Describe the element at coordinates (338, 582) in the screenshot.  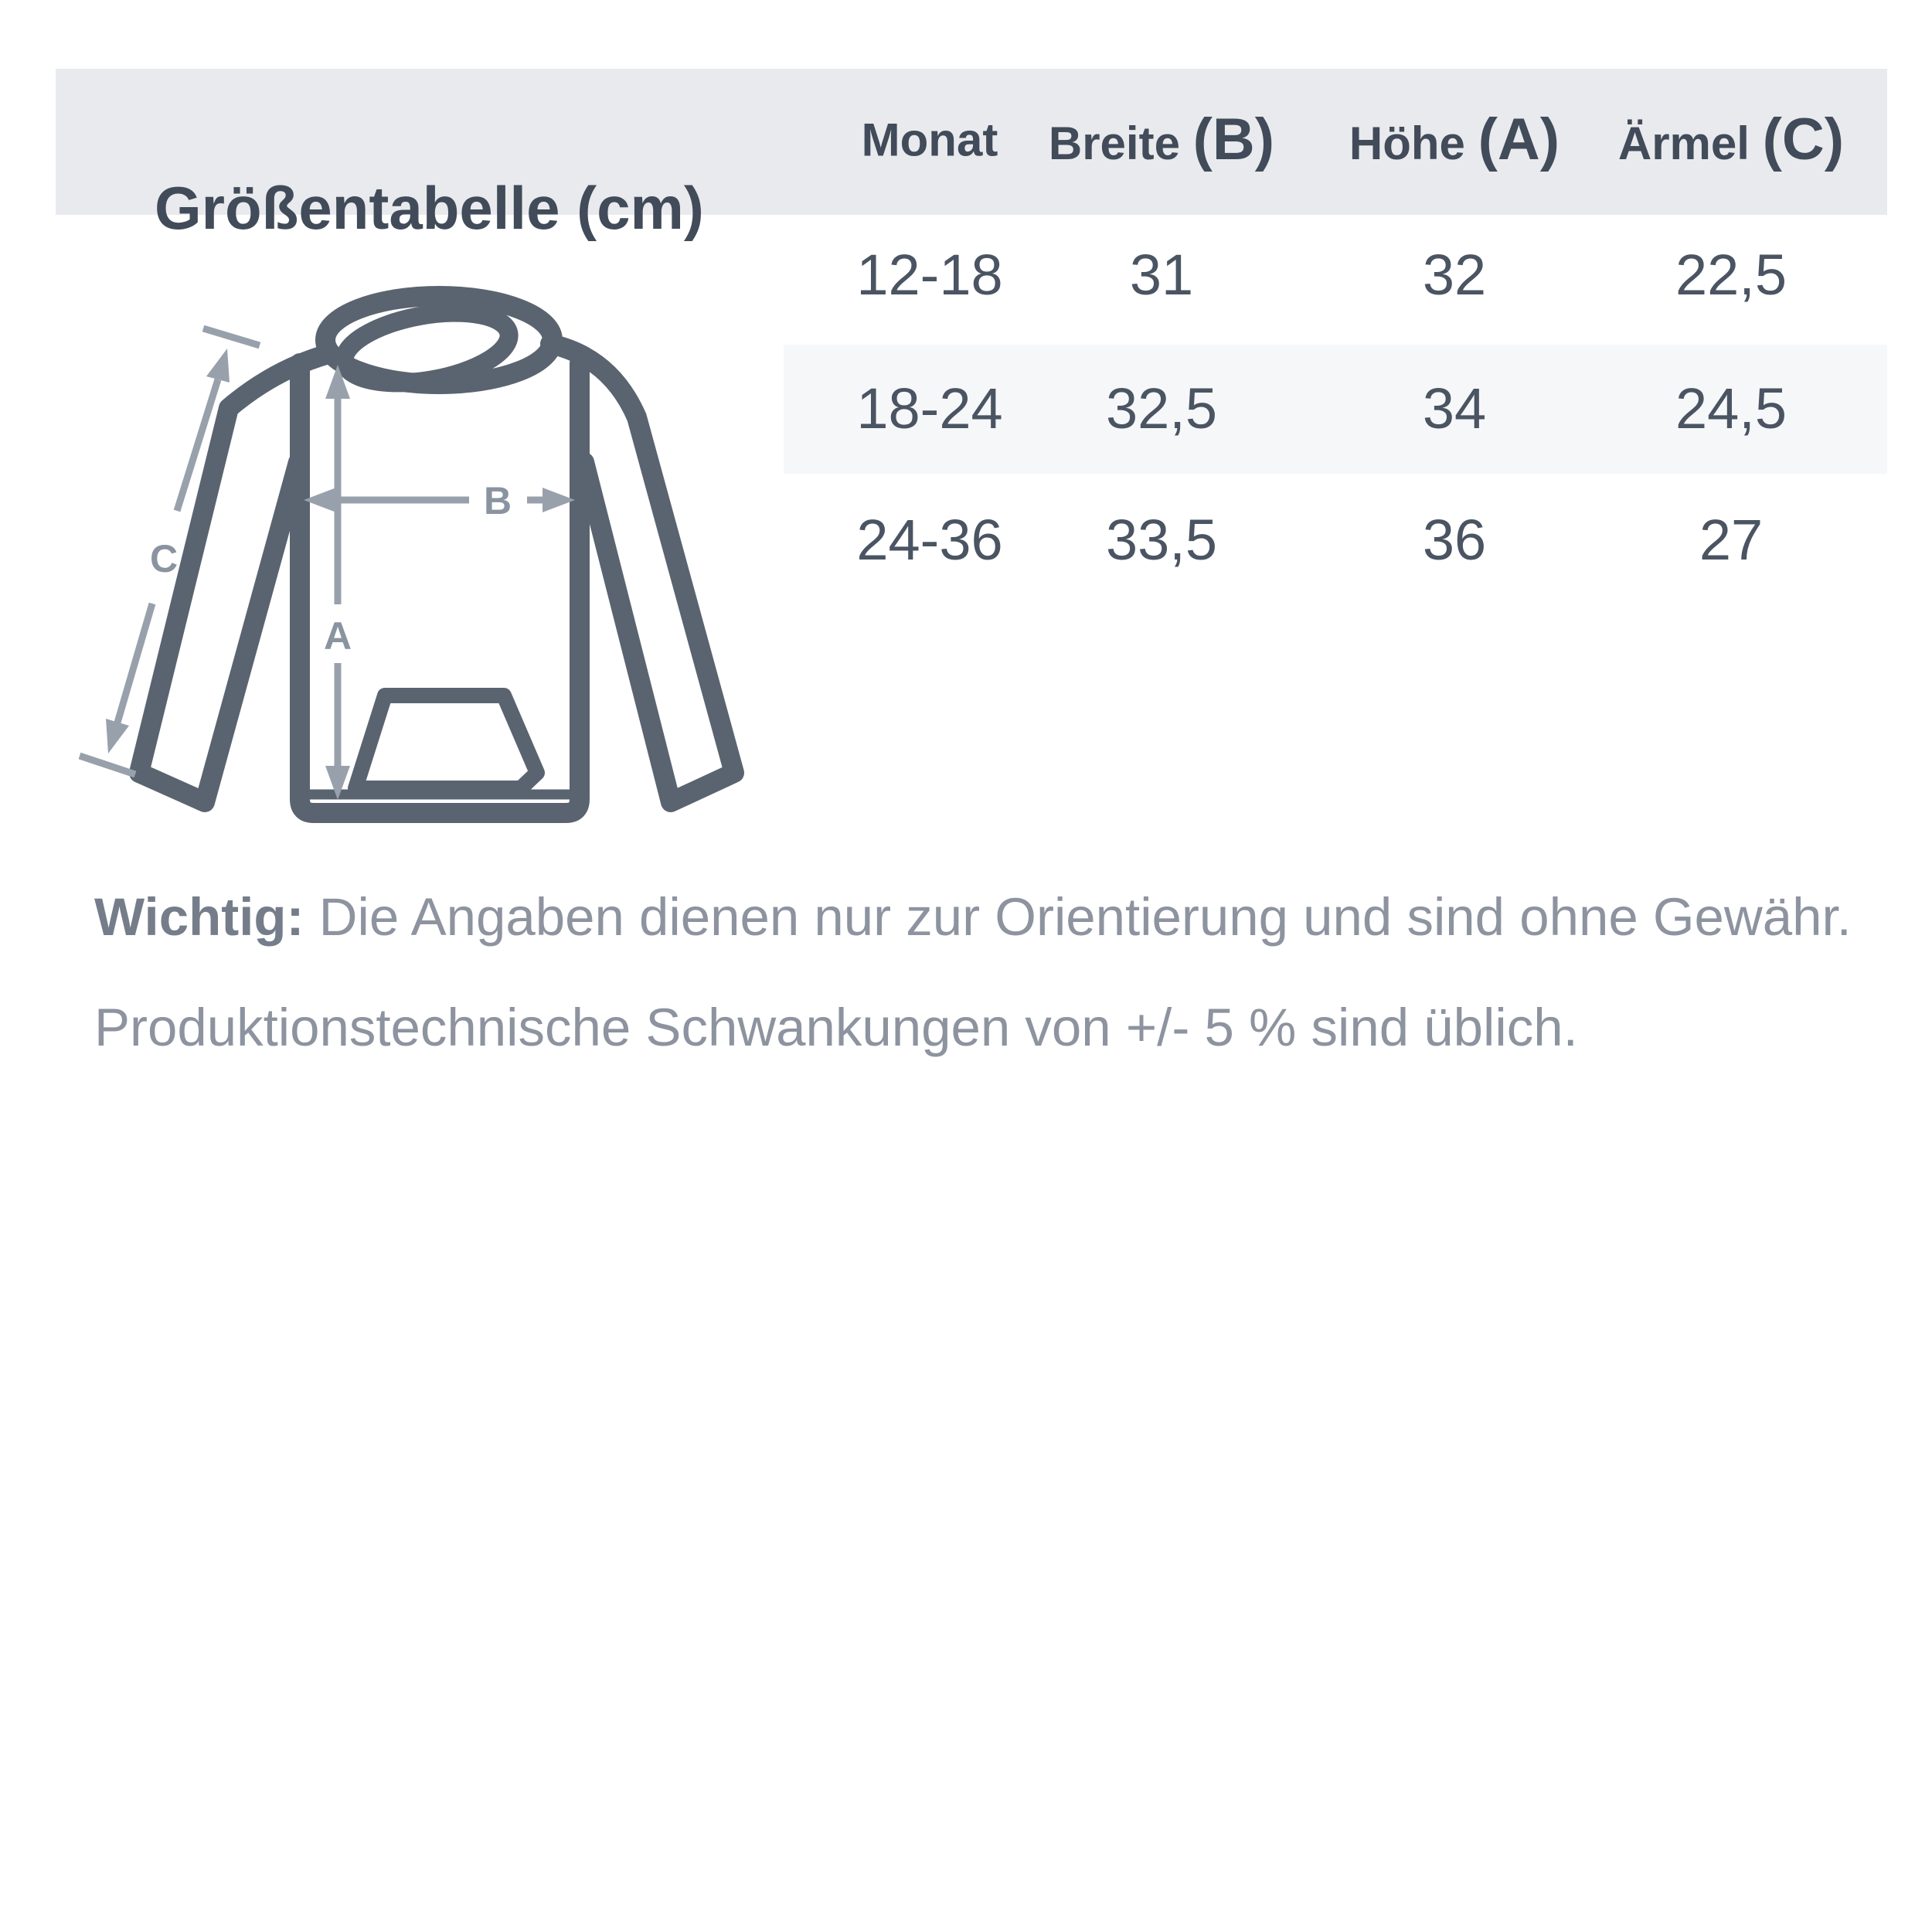
I see `measure-arrow-a: A` at that location.